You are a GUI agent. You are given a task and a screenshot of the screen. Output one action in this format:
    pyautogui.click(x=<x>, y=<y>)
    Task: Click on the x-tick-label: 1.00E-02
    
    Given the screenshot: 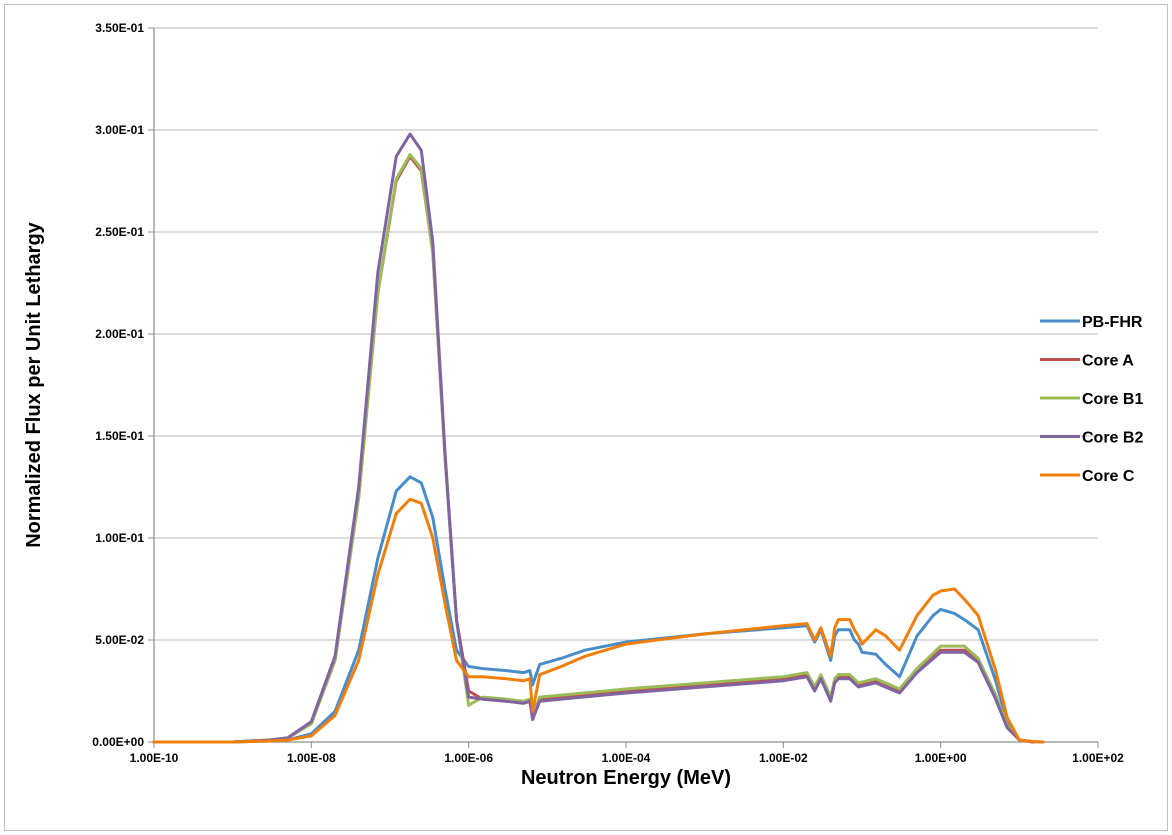 What is the action you would take?
    pyautogui.click(x=783, y=758)
    